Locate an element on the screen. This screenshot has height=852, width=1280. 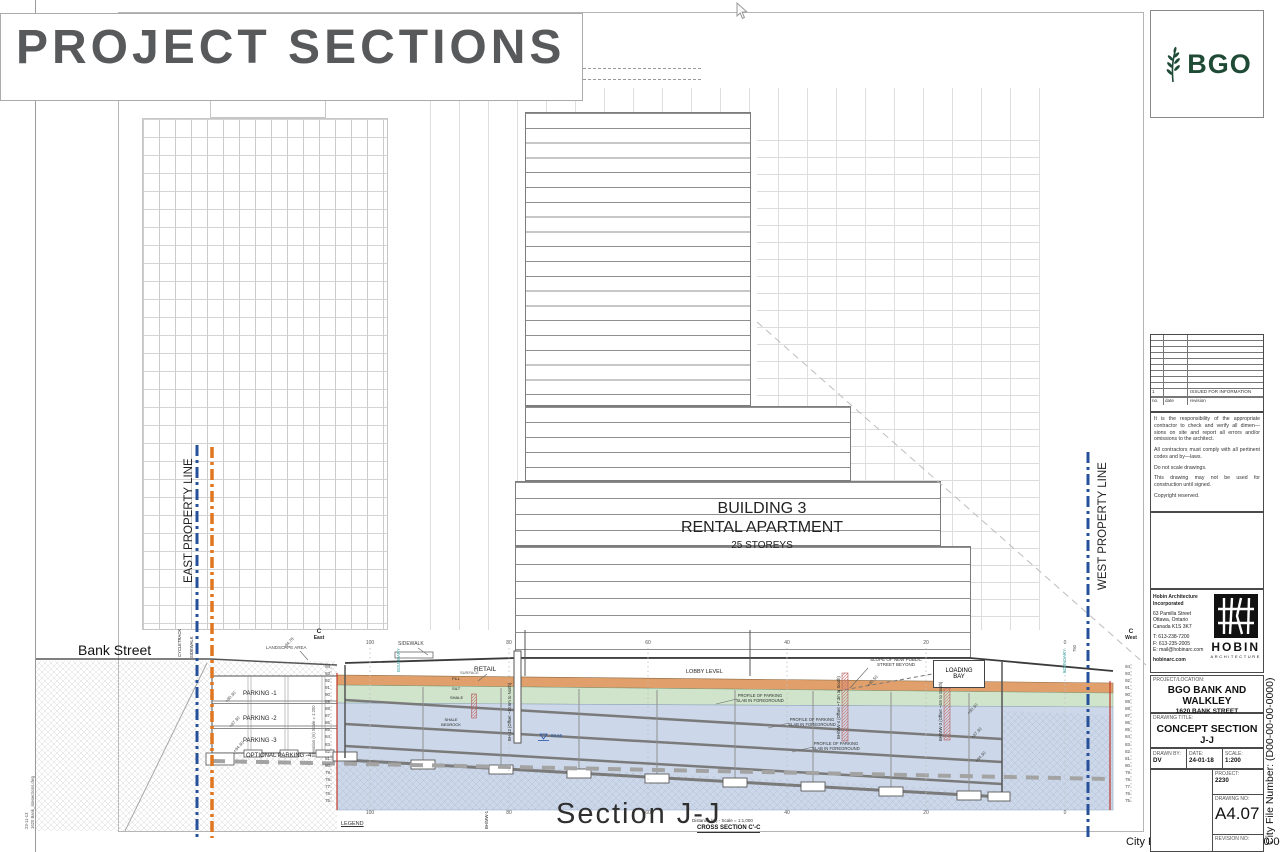
hobin-logo-subtext: ARCHITECTURE is located at coordinates (1235, 656).